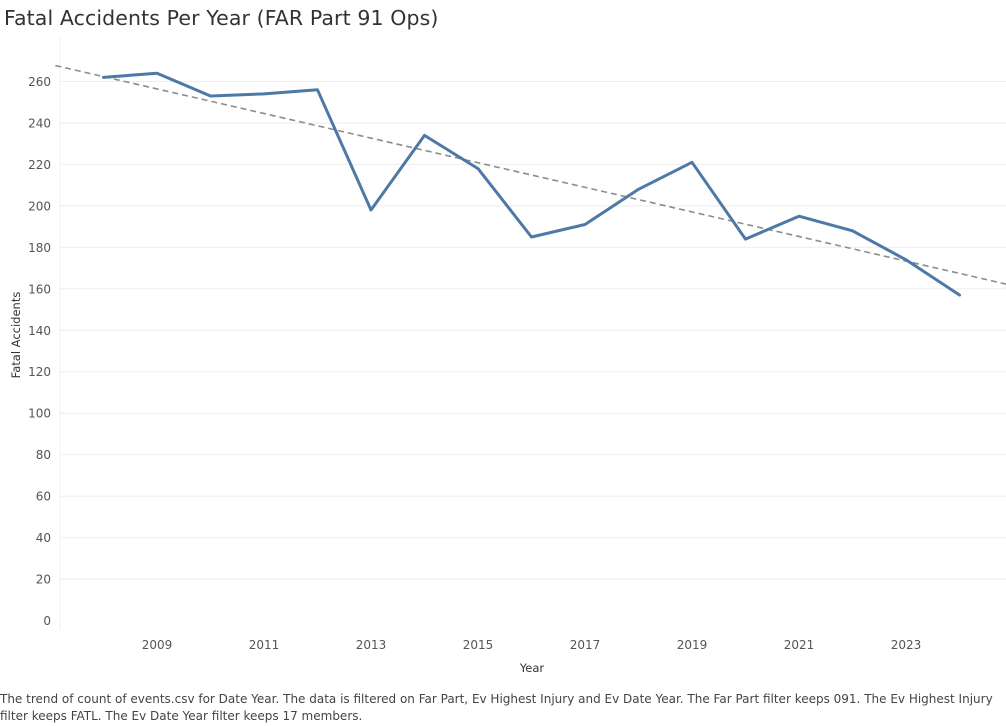  I want to click on y-tick-label: 240, so click(39, 123).